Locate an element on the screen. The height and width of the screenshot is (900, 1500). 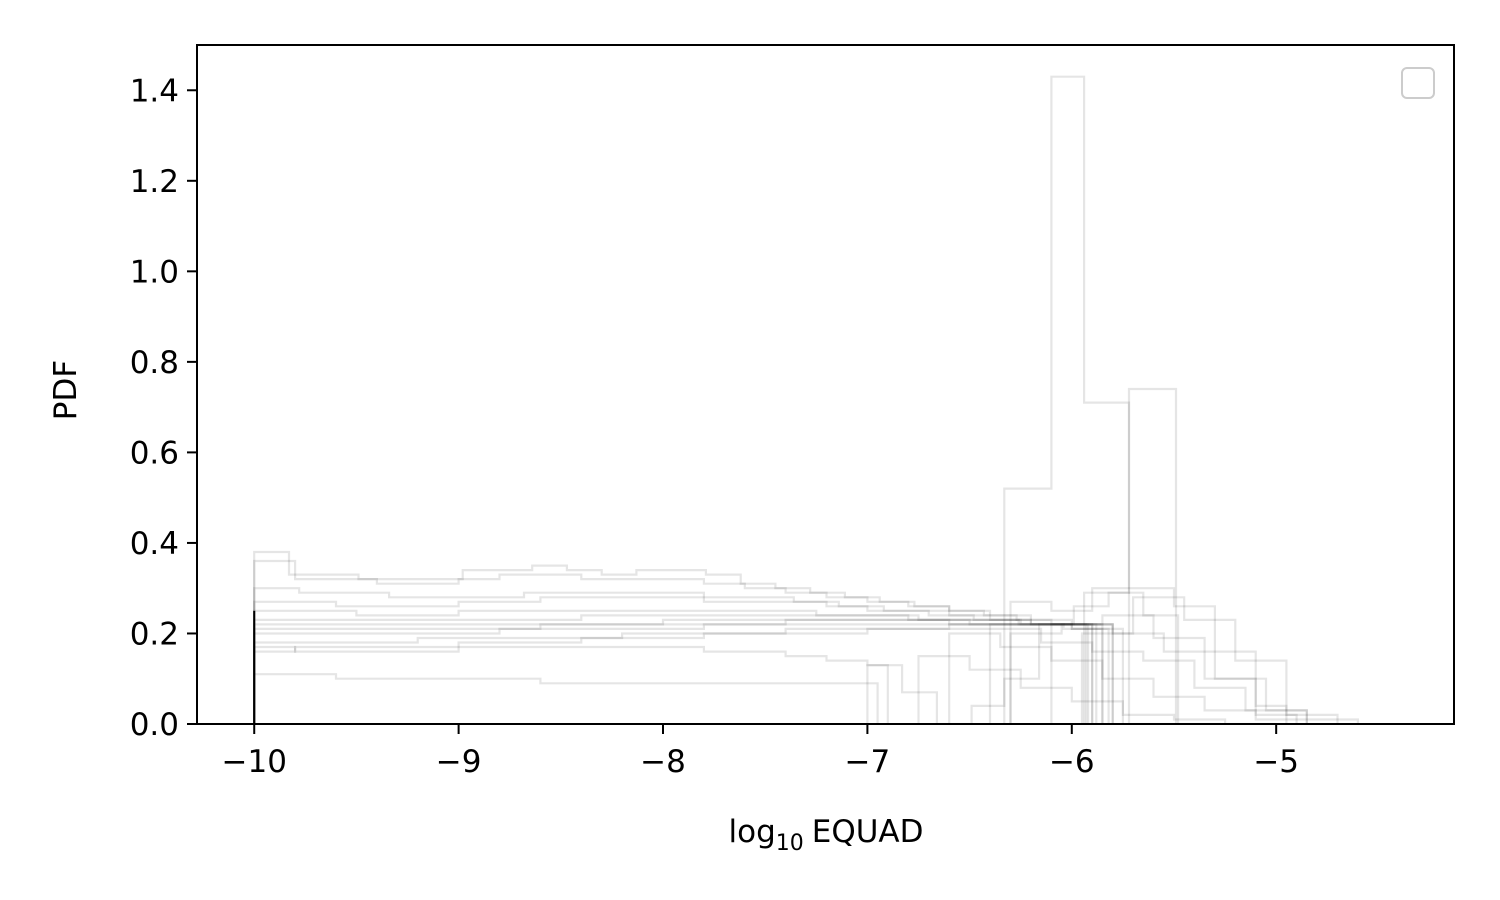
y-tick-label: 0.0 is located at coordinates (154, 725).